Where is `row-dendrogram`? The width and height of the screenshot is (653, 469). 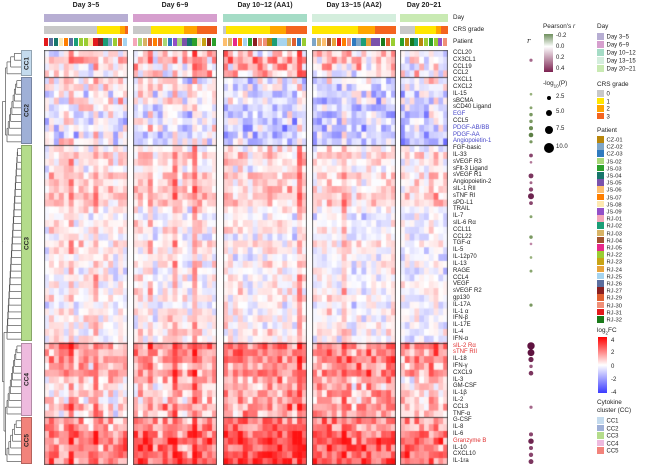
row-dendrogram is located at coordinates (11, 257).